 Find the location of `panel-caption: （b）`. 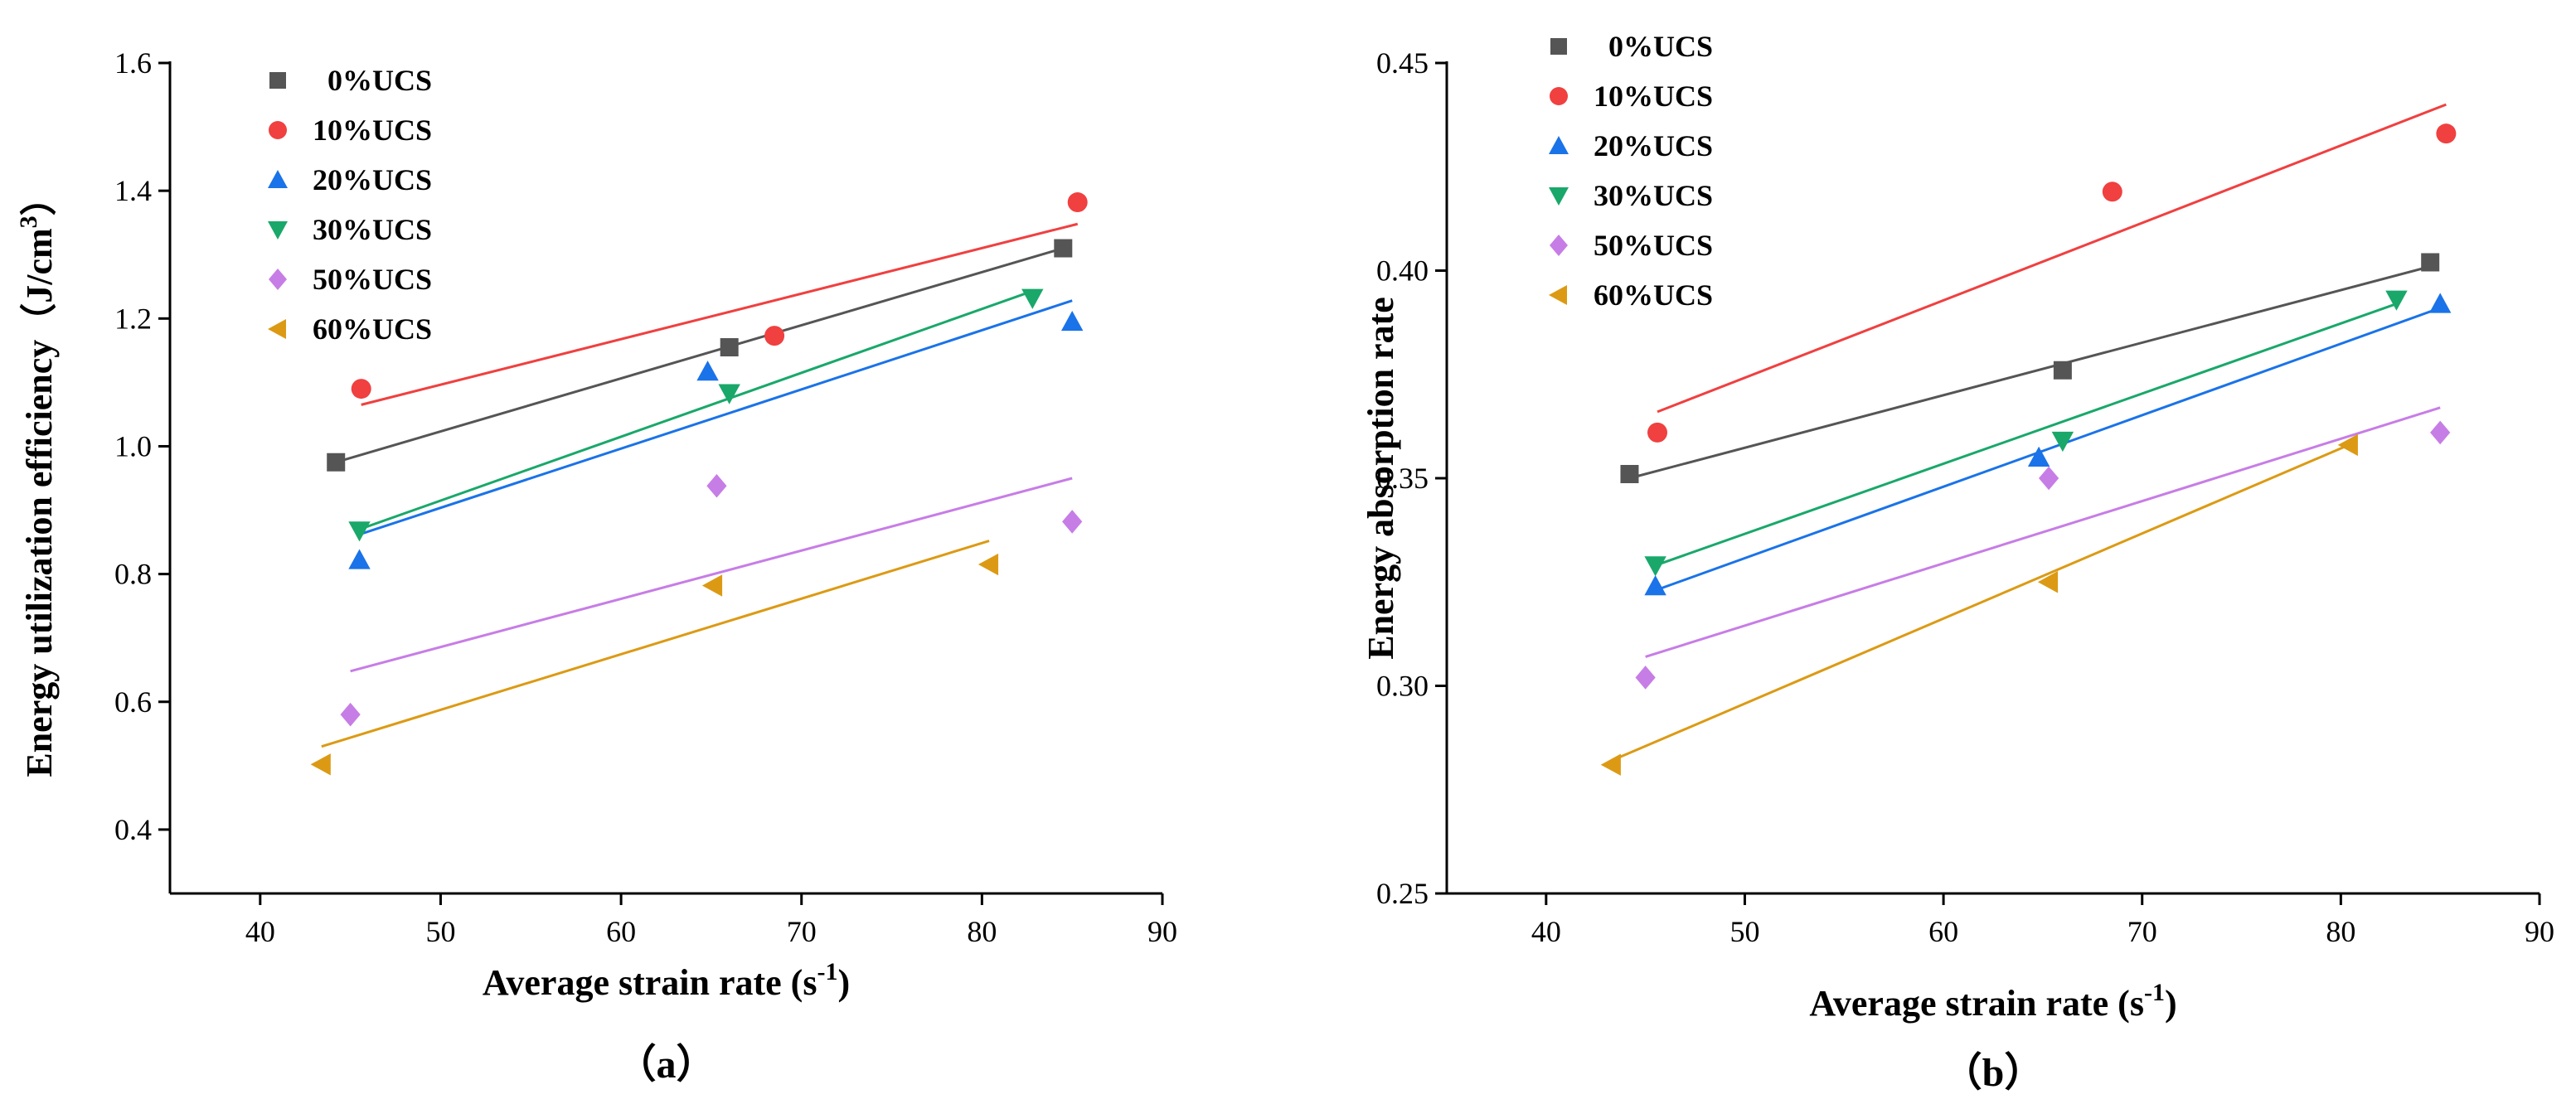

panel-caption: （b） is located at coordinates (1994, 1073).